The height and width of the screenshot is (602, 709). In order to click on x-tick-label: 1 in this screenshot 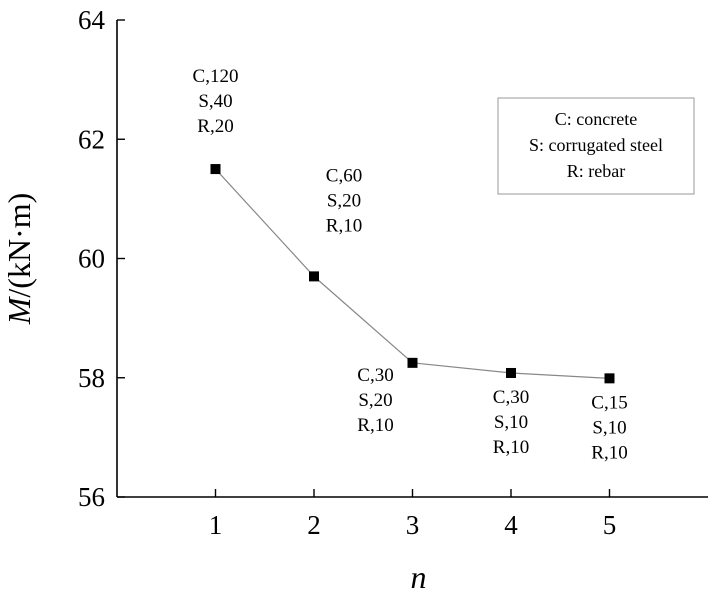, I will do `click(216, 525)`.